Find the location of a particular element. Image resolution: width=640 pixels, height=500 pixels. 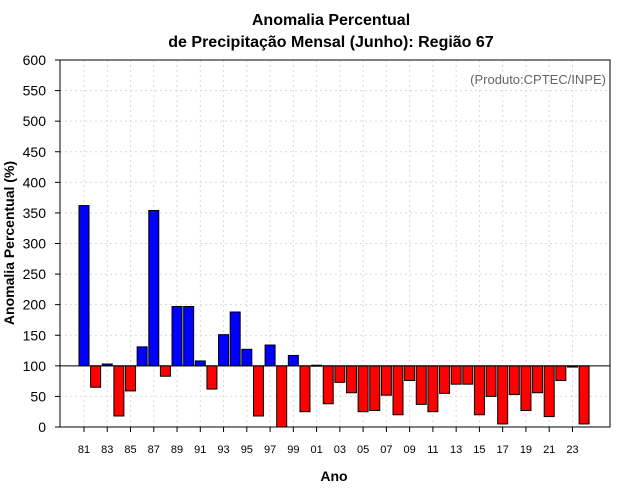

bar-2024 is located at coordinates (584, 395).